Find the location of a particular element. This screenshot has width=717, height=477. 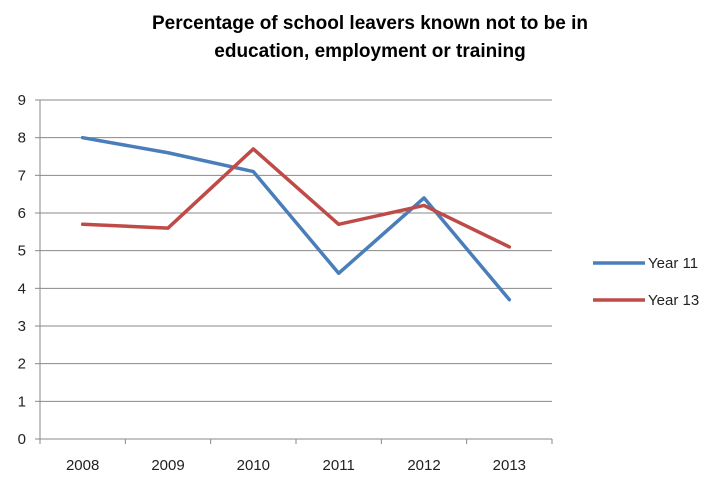

y-tick-label: 2 is located at coordinates (22, 364).